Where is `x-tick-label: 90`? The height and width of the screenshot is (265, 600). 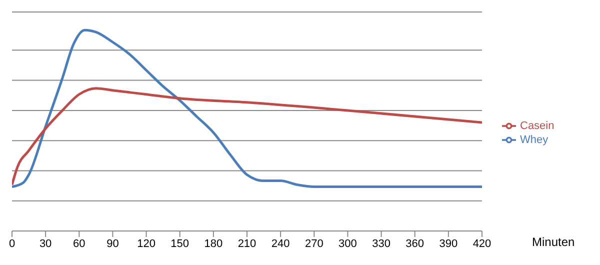 x-tick-label: 90 is located at coordinates (112, 244).